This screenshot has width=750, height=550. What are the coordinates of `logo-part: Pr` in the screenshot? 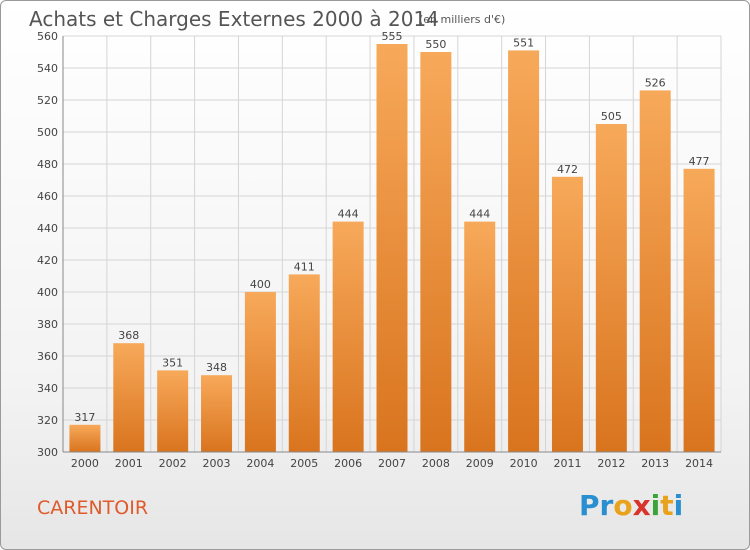 It's located at (596, 505).